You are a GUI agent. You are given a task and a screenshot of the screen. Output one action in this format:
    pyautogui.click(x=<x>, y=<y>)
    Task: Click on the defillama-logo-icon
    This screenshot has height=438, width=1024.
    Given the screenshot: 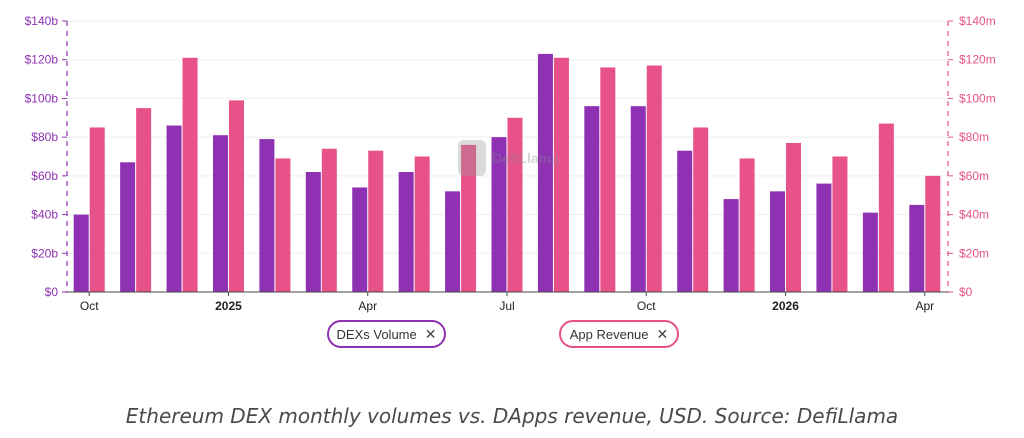 What is the action you would take?
    pyautogui.click(x=472, y=158)
    